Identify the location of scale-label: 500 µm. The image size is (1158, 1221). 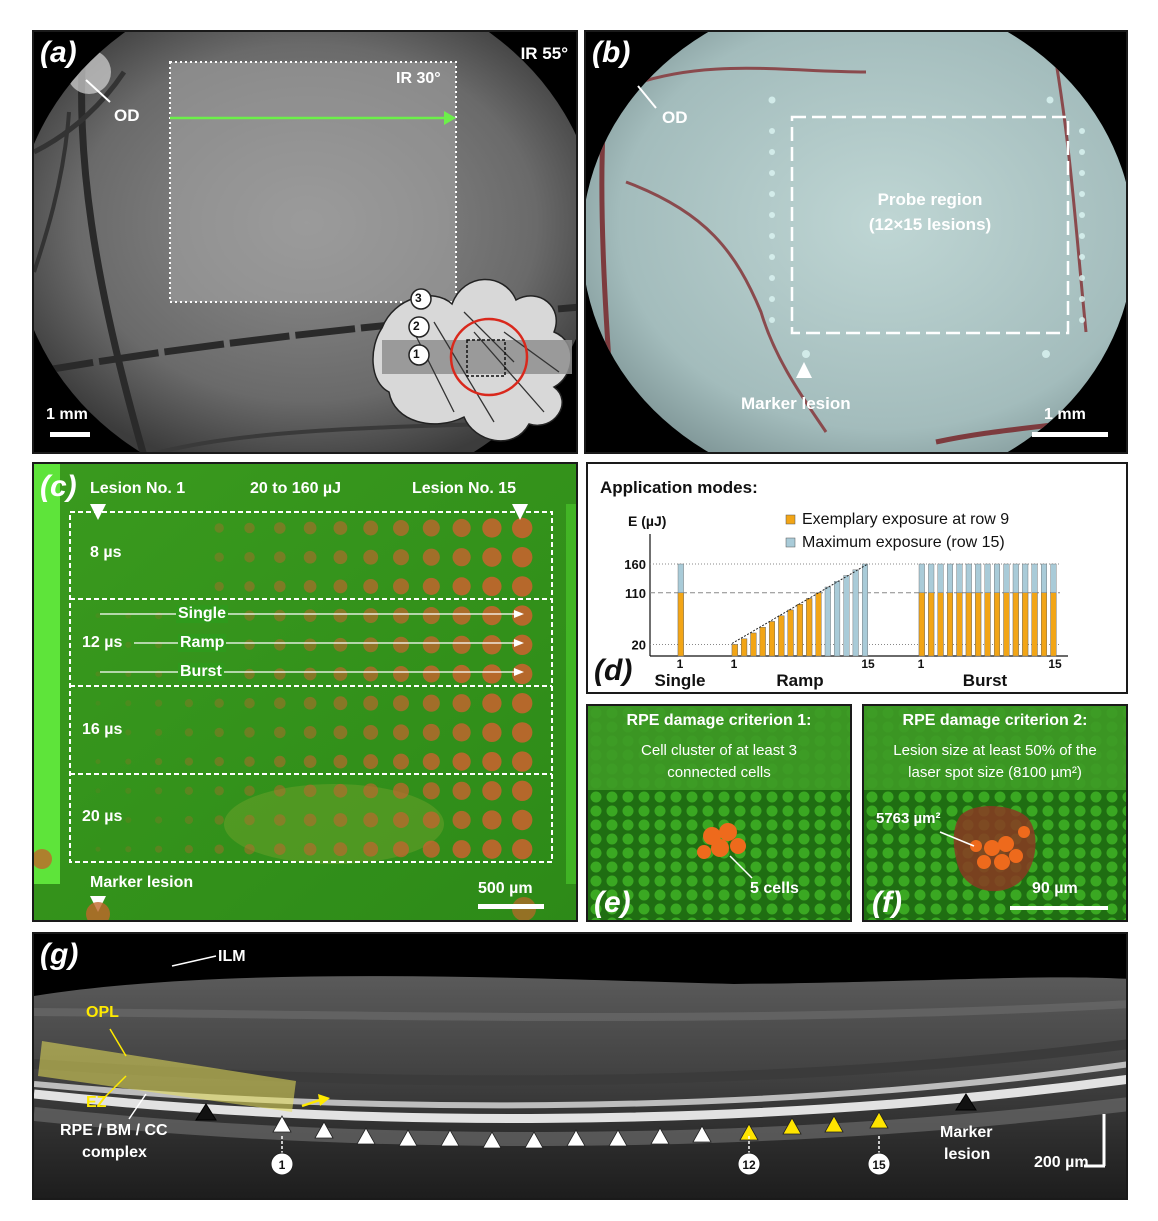
(505, 888).